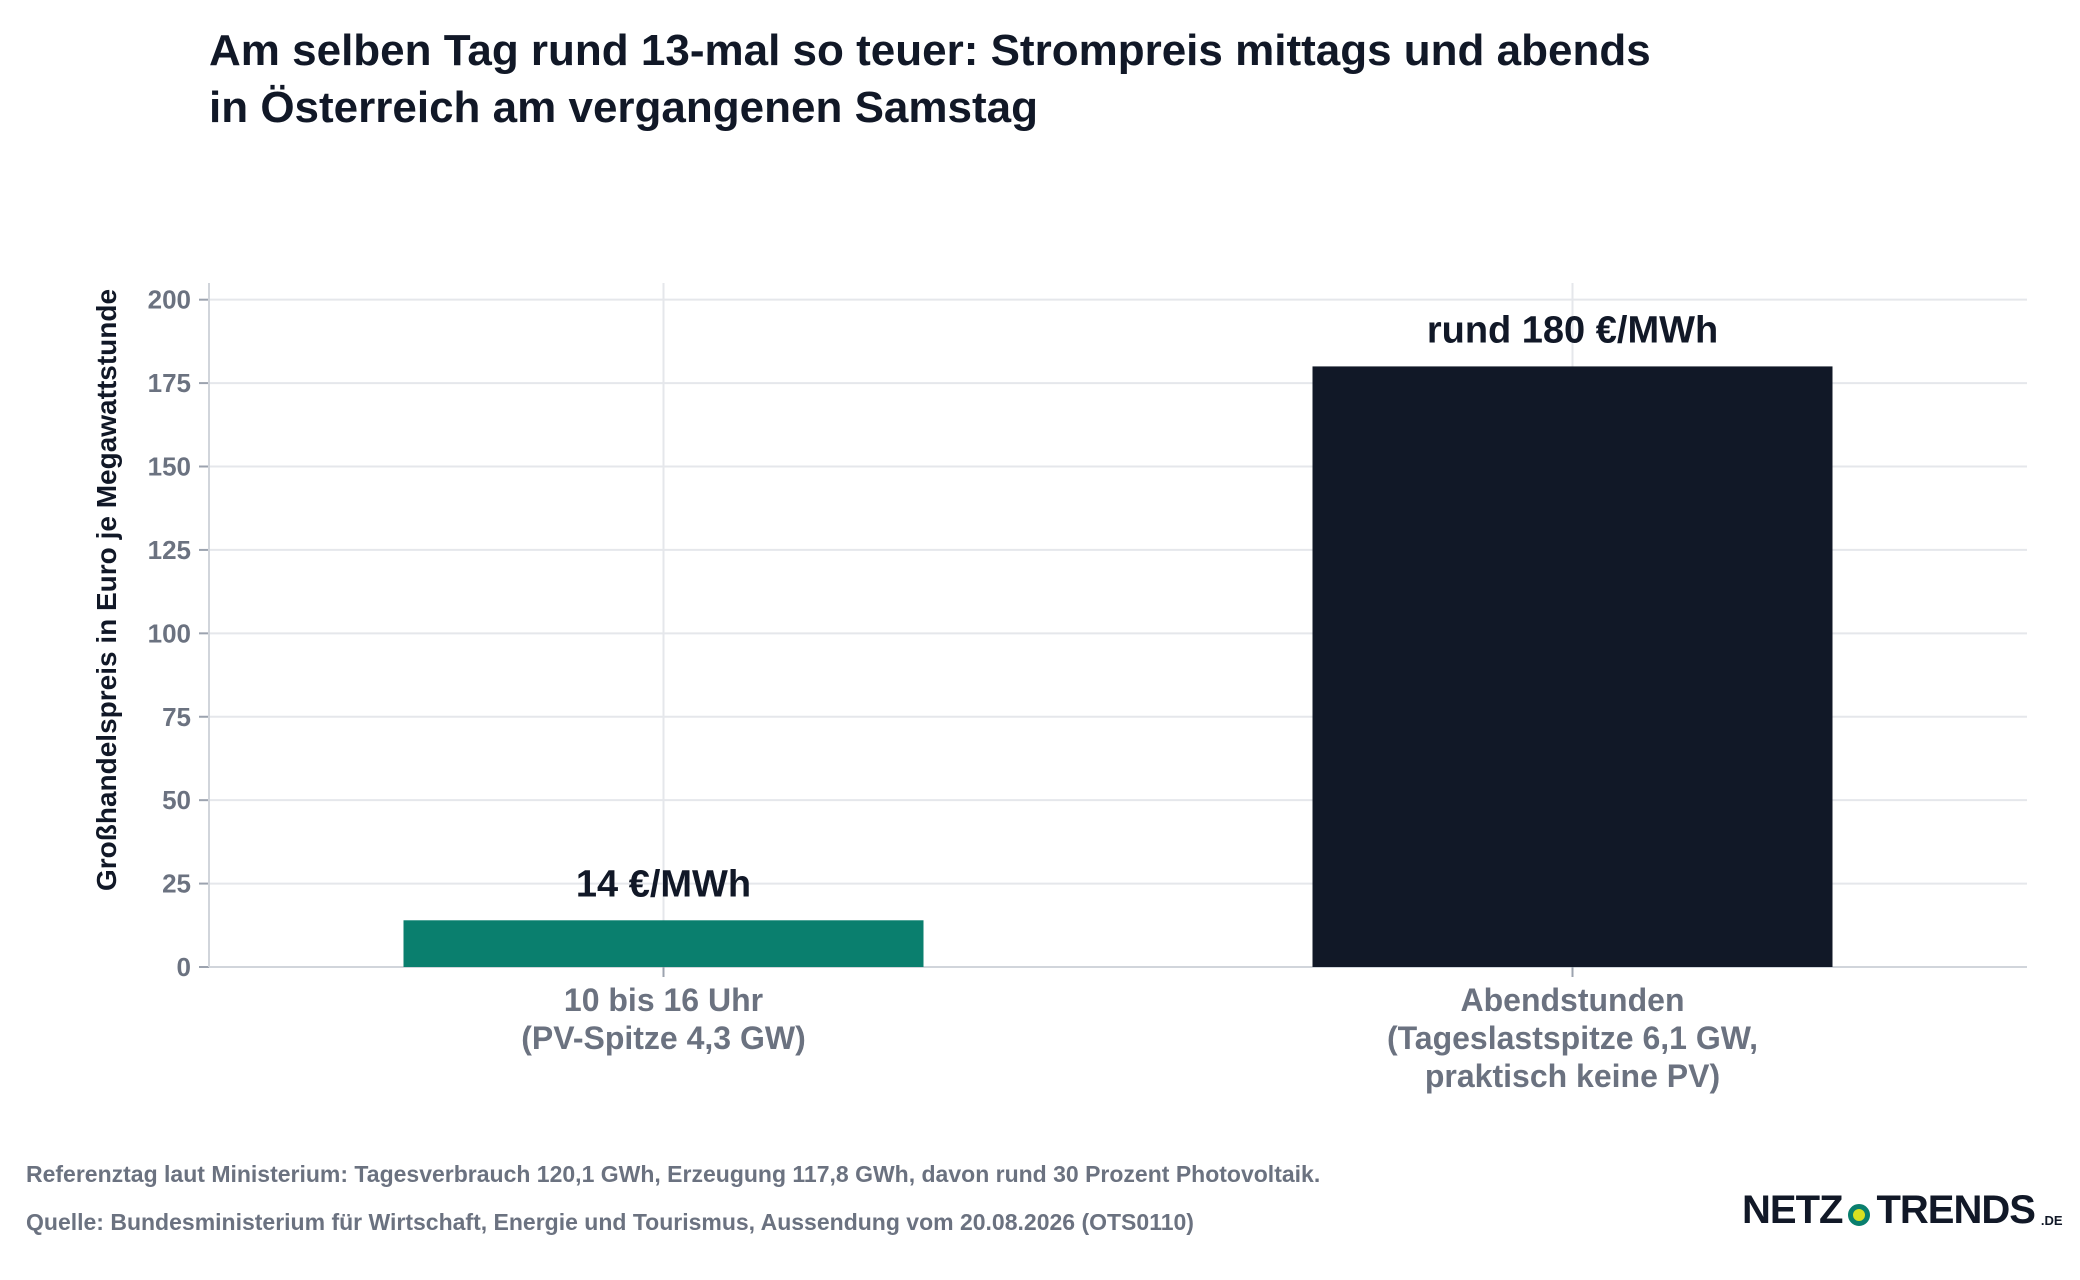 This screenshot has height=1280, width=2080. I want to click on y-tick-label: 125, so click(169, 550).